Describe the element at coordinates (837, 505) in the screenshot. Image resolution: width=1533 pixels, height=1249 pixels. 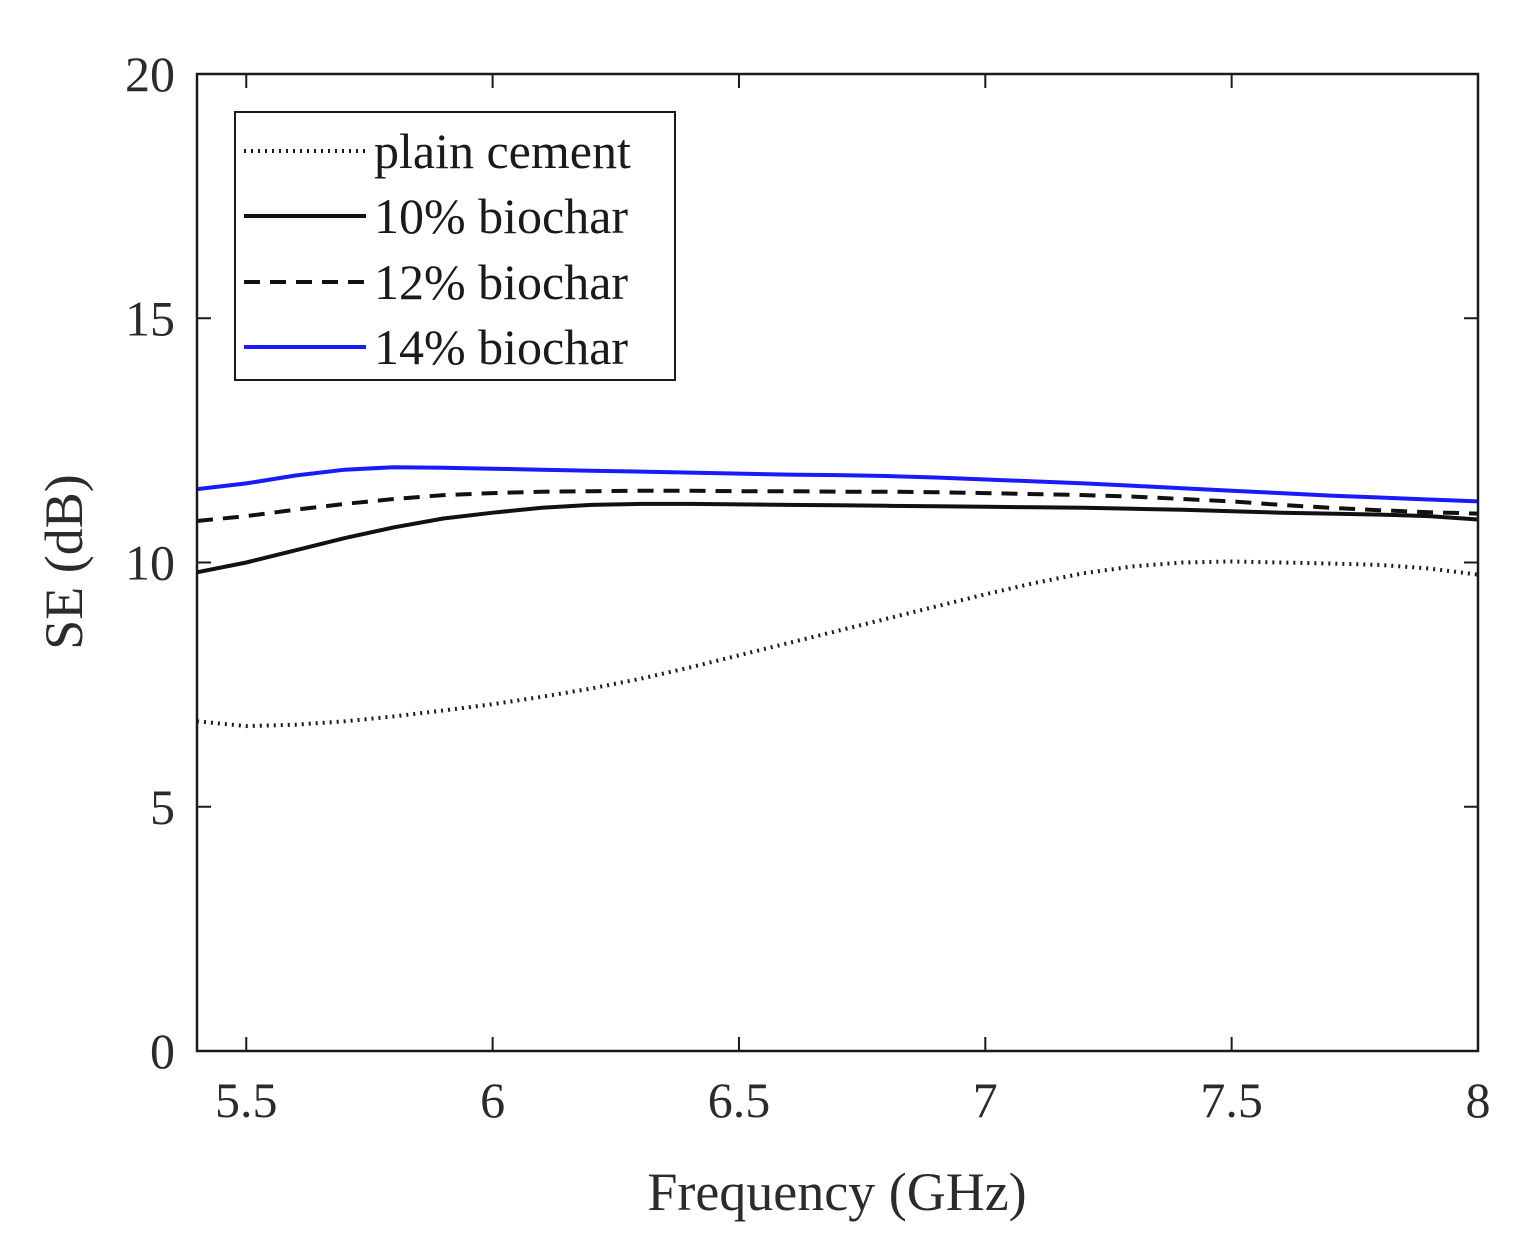
I see `series-line-12-biochar` at that location.